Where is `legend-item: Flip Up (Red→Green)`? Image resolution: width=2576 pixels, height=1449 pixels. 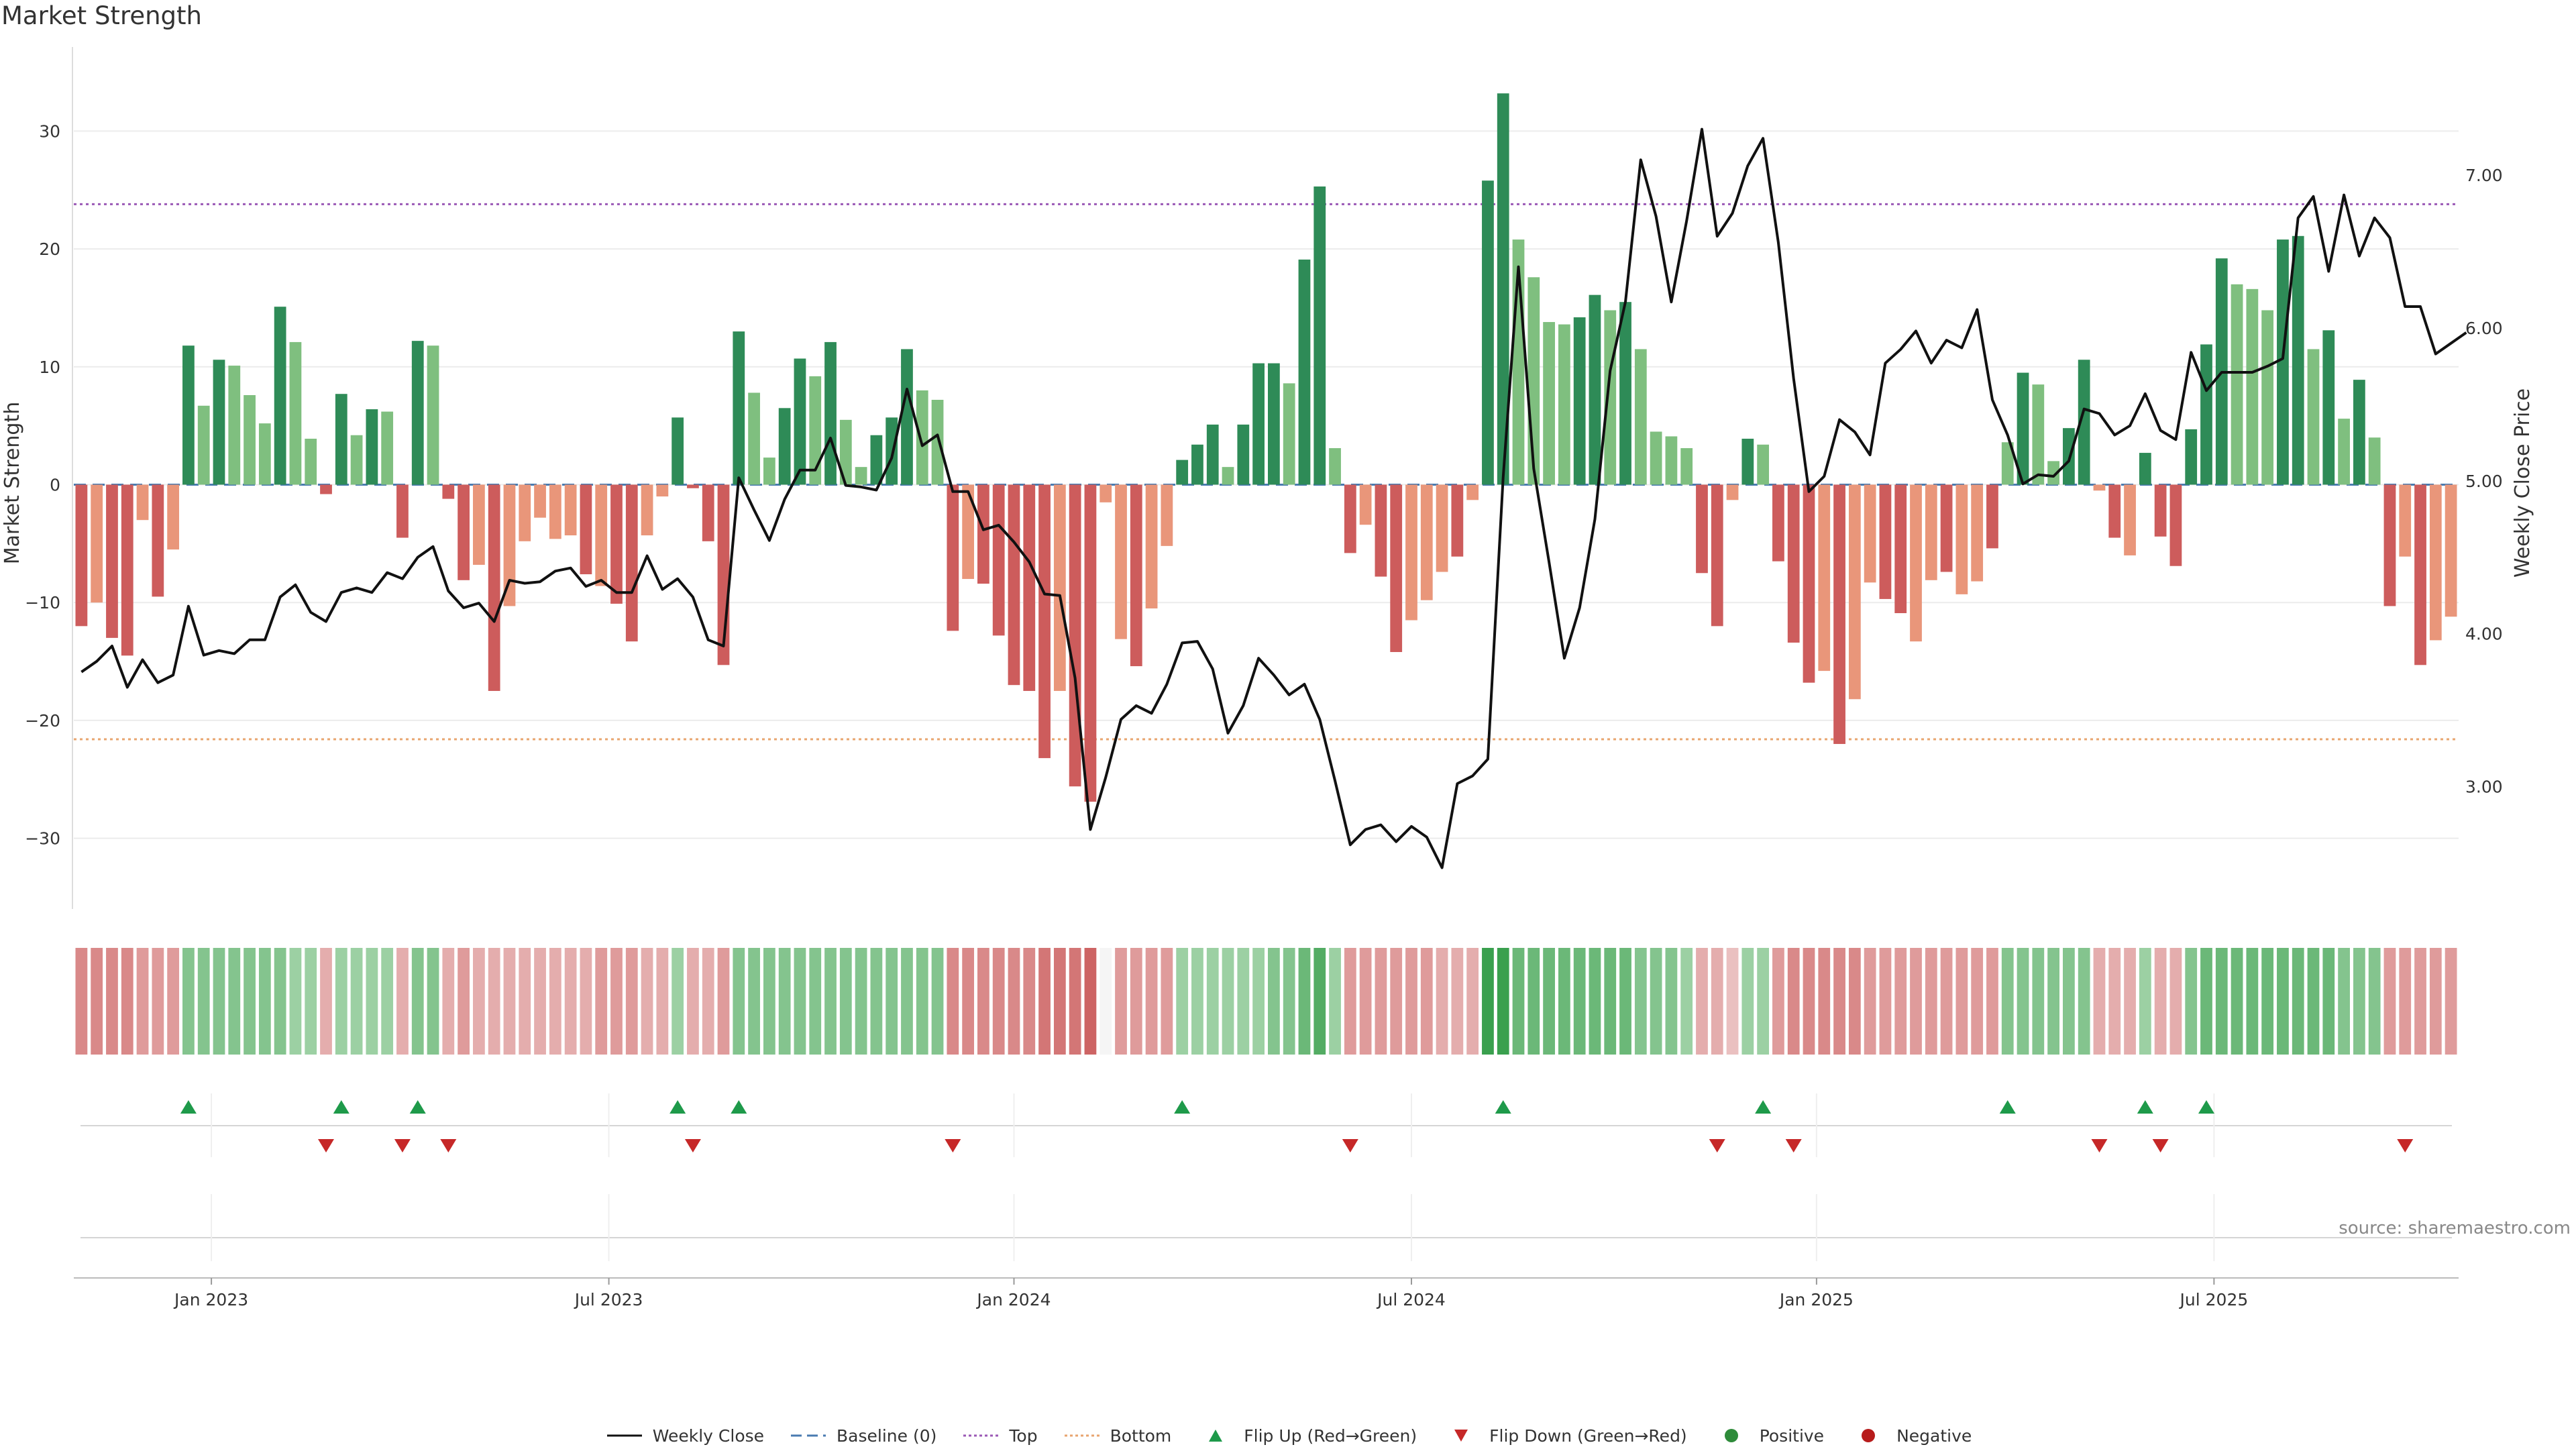 legend-item: Flip Up (Red→Green) is located at coordinates (1306, 1436).